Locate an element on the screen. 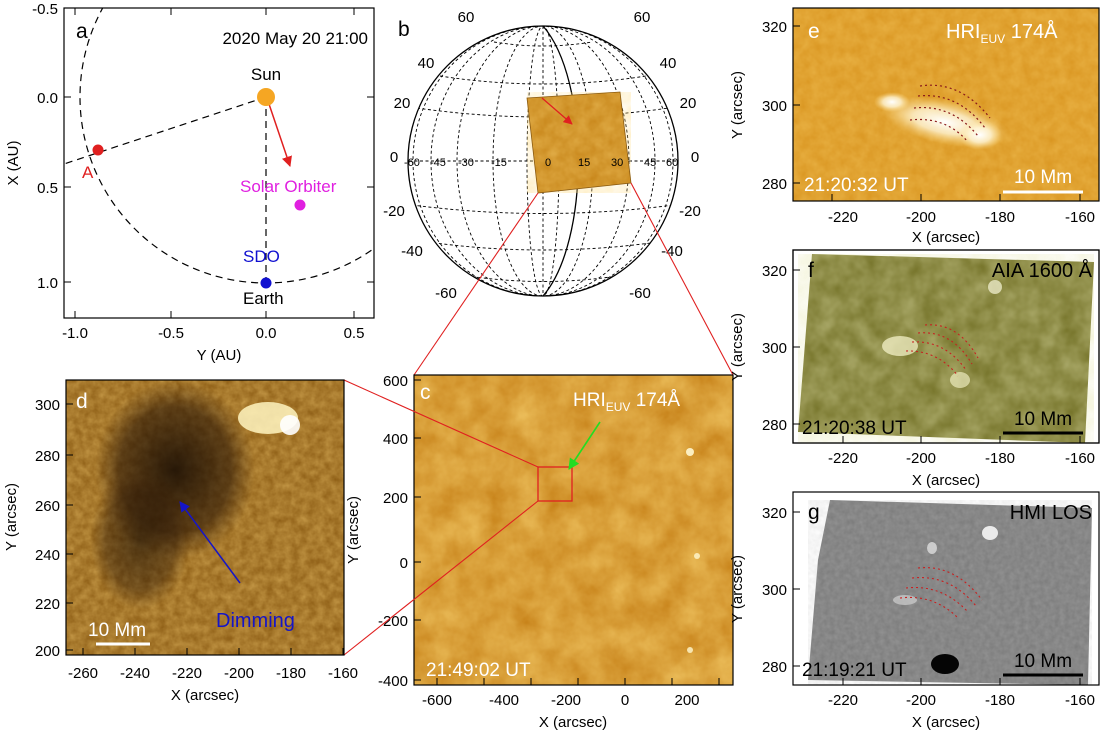 The height and width of the screenshot is (739, 1108). panel-c-instrument: HRIEUV 174Å is located at coordinates (626, 402).